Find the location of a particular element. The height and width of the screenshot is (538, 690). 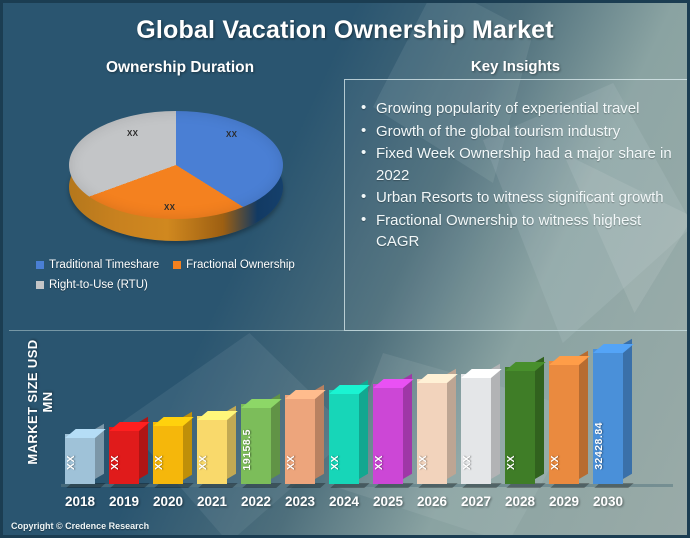

bar-2029: XX is located at coordinates (569, 419).